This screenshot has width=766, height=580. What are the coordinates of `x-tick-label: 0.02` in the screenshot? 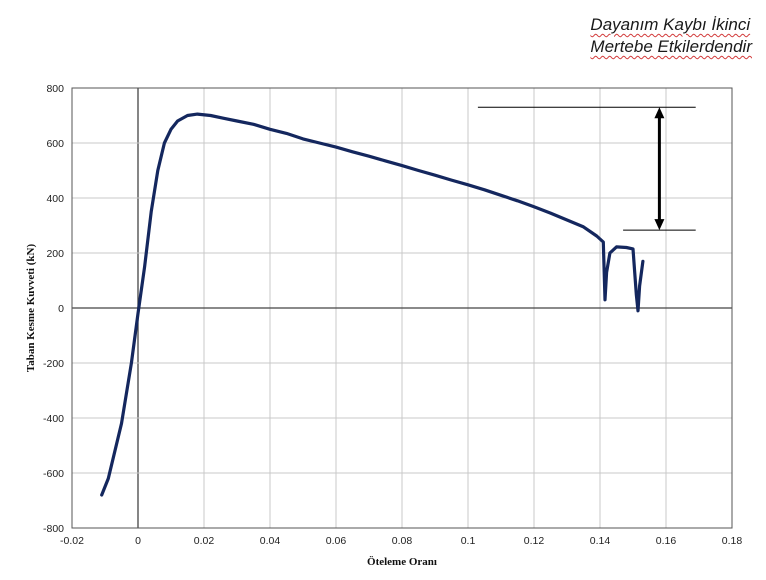 It's located at (204, 541).